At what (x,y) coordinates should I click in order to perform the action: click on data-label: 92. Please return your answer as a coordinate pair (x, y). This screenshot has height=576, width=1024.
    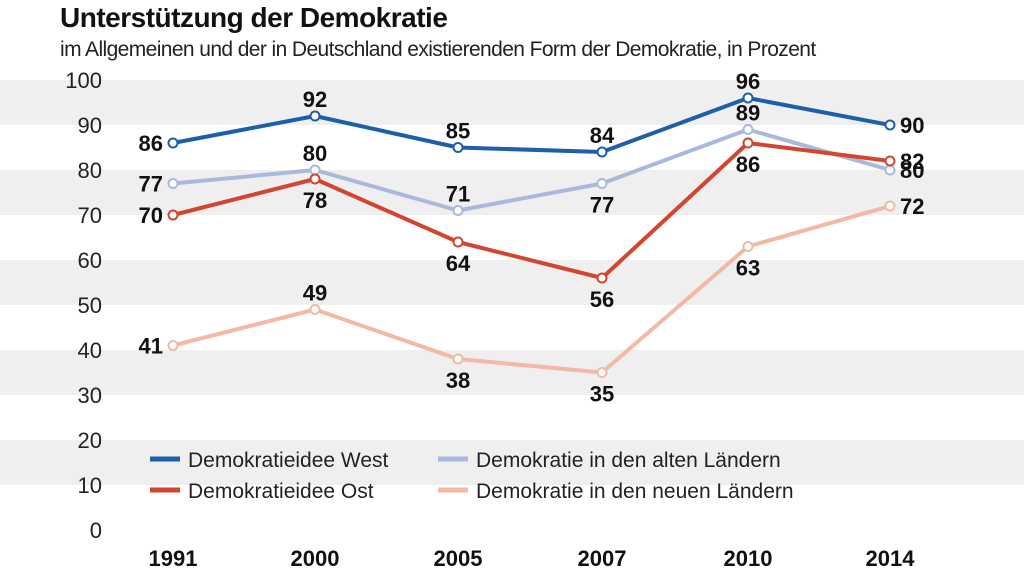
    Looking at the image, I should click on (315, 99).